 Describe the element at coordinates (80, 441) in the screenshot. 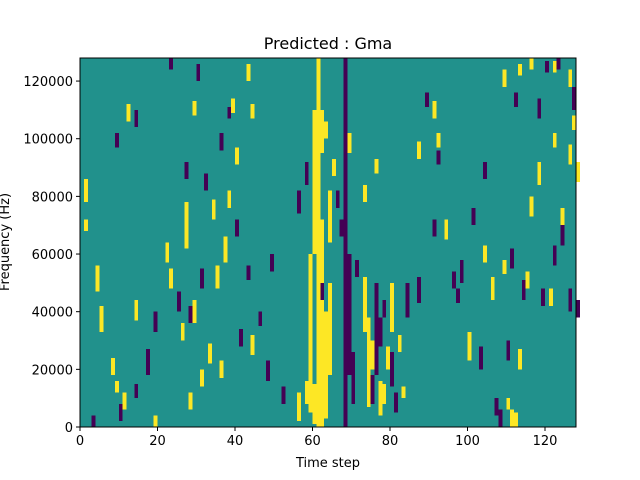

I see `x-tick-label: 0` at that location.